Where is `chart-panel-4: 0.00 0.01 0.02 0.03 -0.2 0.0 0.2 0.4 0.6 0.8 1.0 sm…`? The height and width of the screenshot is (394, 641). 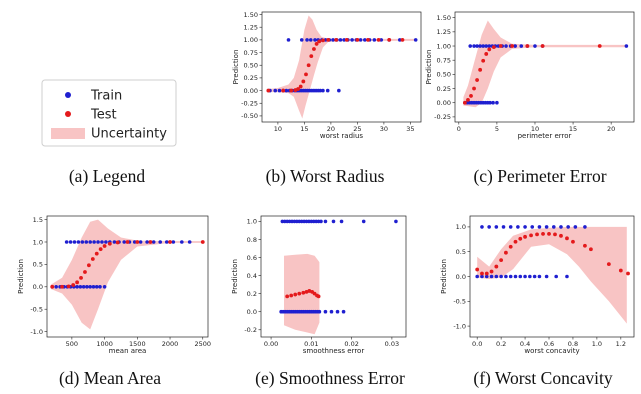
chart-panel-4: 0.00 0.01 0.02 0.03 -0.2 0.0 0.2 0.4 0.6 0.8 1.0 sm… is located at coordinates (319, 301).